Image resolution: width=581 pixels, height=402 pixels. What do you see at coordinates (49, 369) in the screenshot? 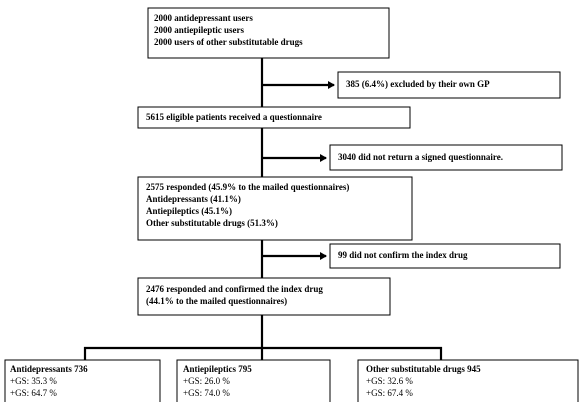
I see `box-text: Antidepressants 736` at bounding box center [49, 369].